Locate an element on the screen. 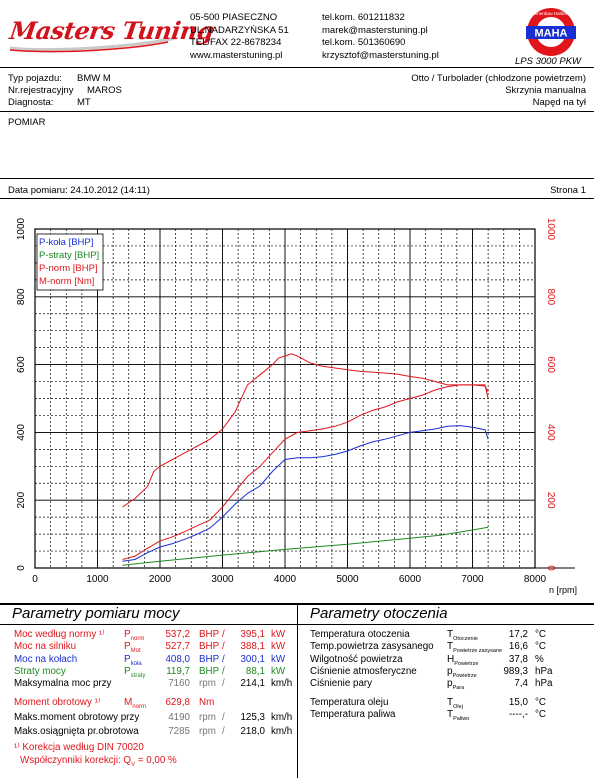 The height and width of the screenshot is (778, 594). y-tick-label-right: 1000 is located at coordinates (550, 229).